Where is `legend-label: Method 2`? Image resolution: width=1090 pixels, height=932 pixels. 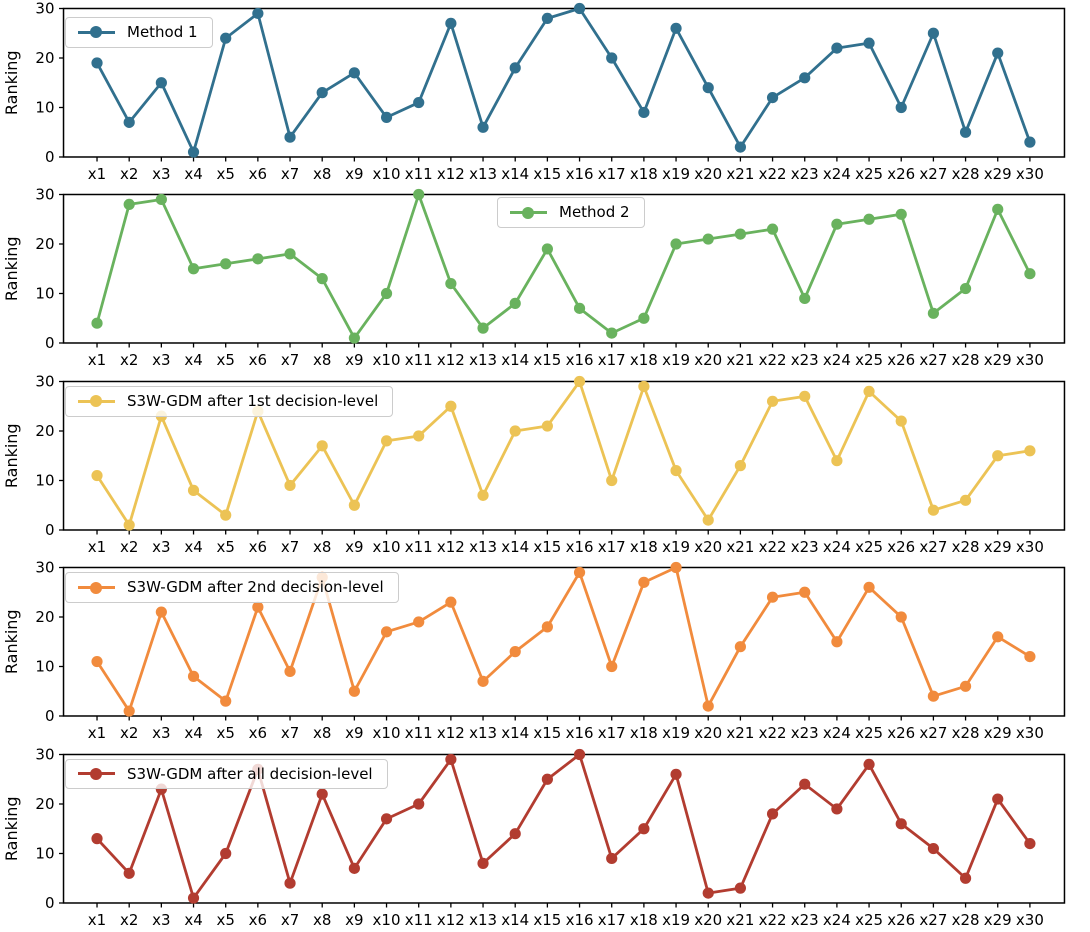
legend-label: Method 2 is located at coordinates (594, 212).